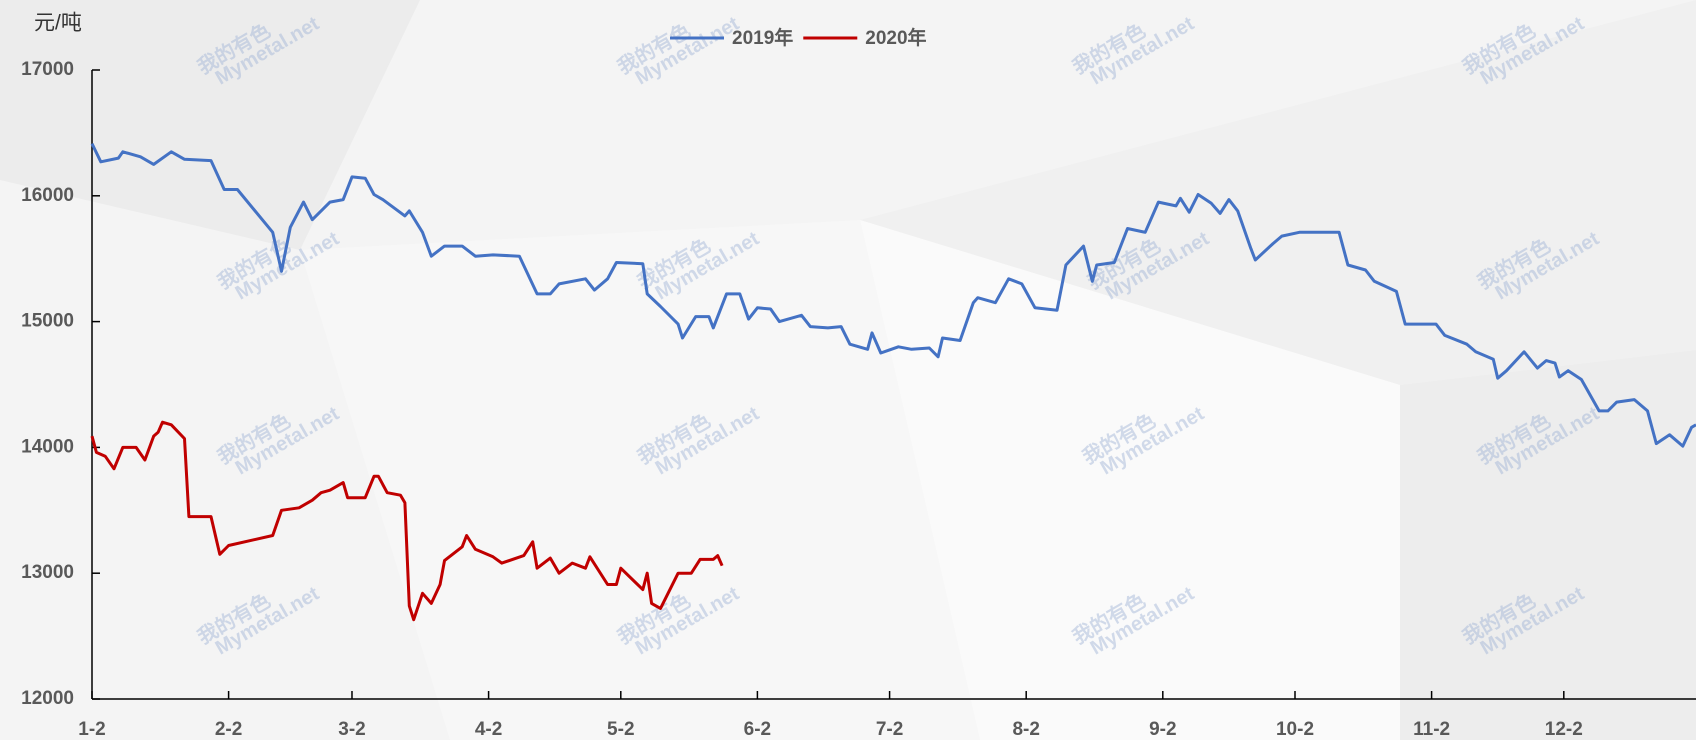  I want to click on x-tick-label: 4-2, so click(488, 729).